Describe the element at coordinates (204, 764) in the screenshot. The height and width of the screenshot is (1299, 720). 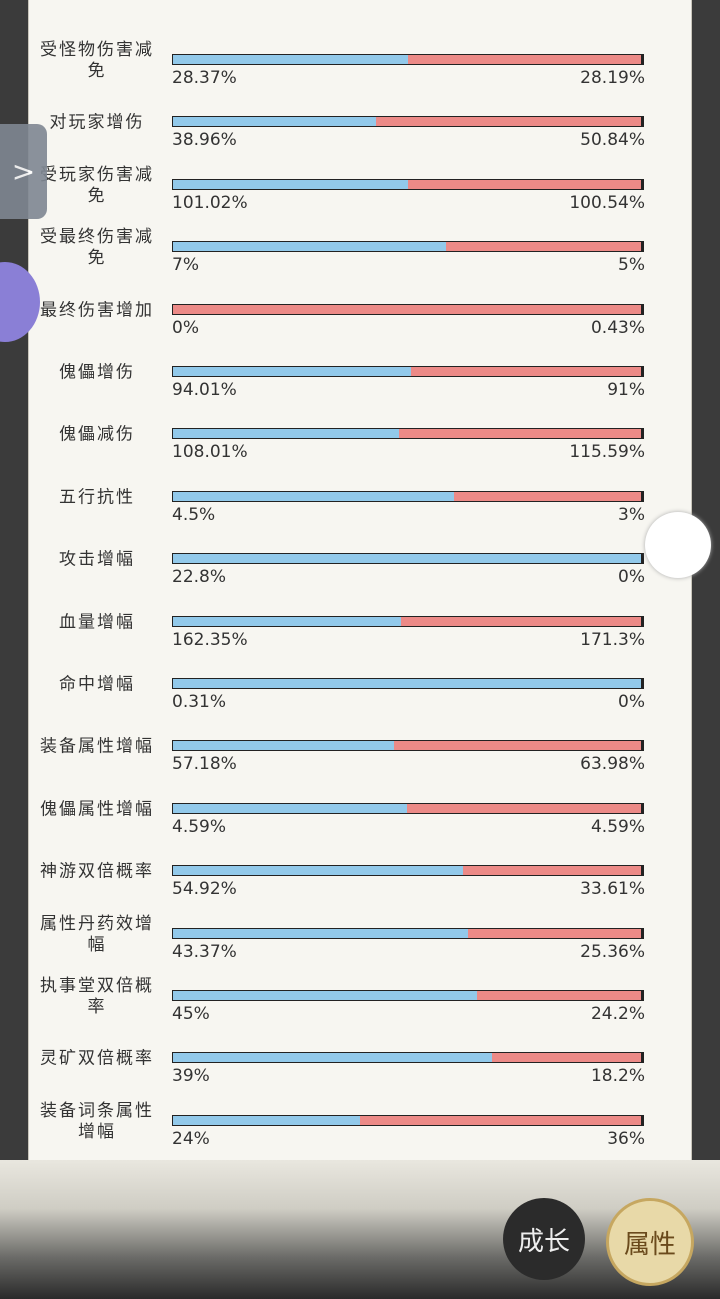
I see `left-value: 57.18%` at that location.